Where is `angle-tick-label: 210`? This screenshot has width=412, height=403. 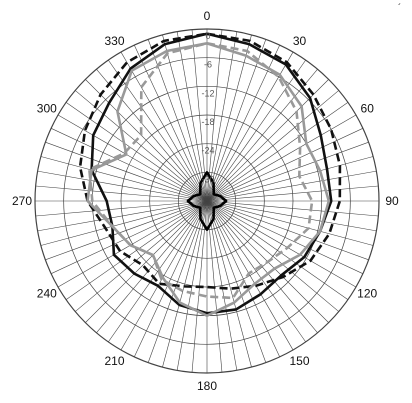
angle-tick-label: 210 is located at coordinates (114, 361).